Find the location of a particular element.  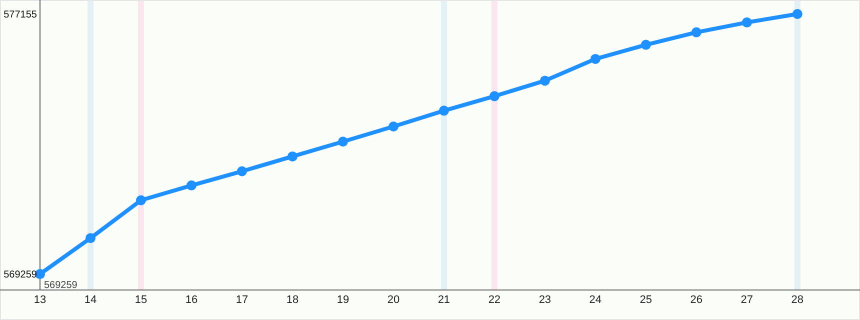

x-tick-label: 16 is located at coordinates (191, 300).